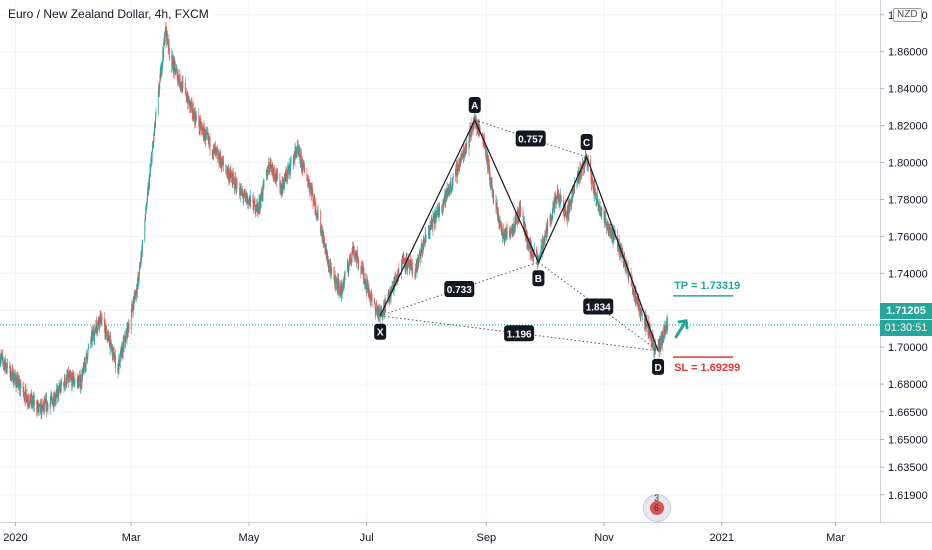  What do you see at coordinates (907, 15) in the screenshot?
I see `currency-badge: NZD` at bounding box center [907, 15].